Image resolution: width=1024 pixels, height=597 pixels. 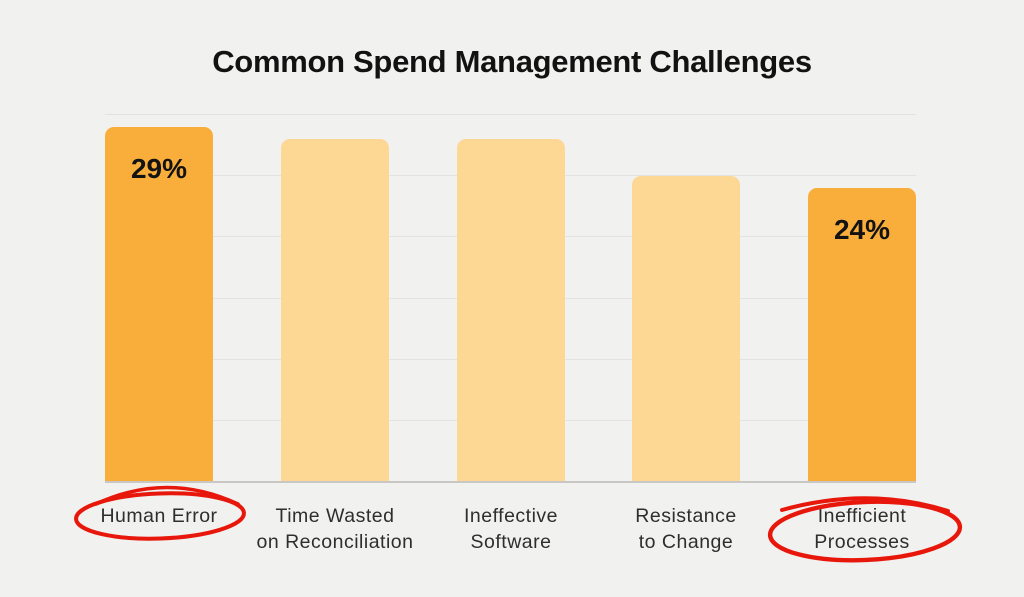 What do you see at coordinates (511, 529) in the screenshot?
I see `category-label-ineffective-software: Ineffective Software` at bounding box center [511, 529].